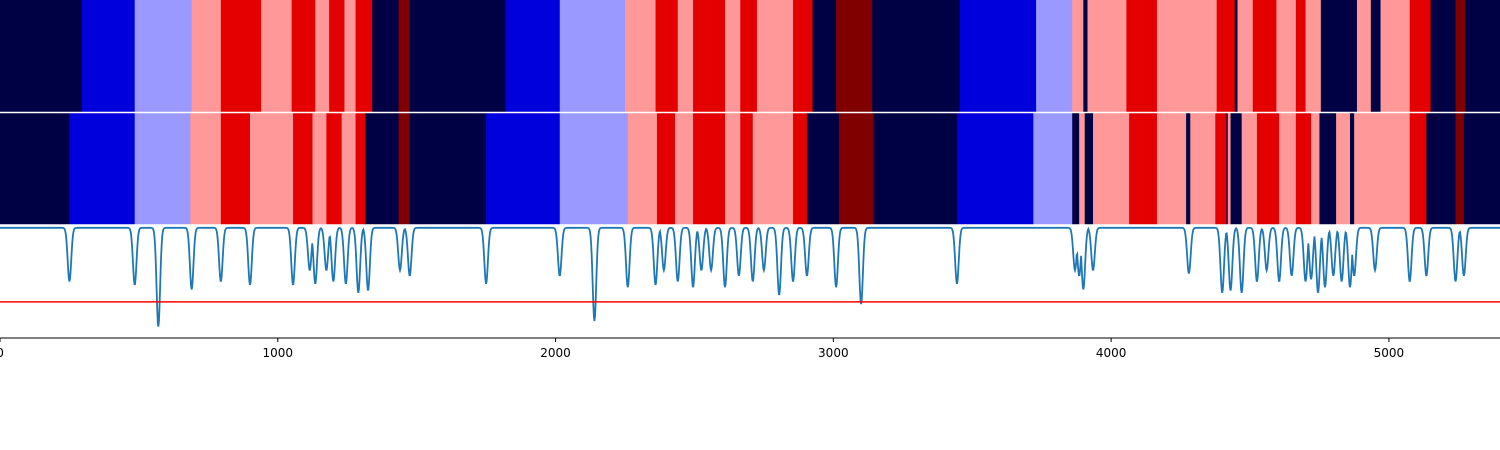 The width and height of the screenshot is (1500, 450). Describe the element at coordinates (2, 353) in the screenshot. I see `x-tick-label: 0` at that location.